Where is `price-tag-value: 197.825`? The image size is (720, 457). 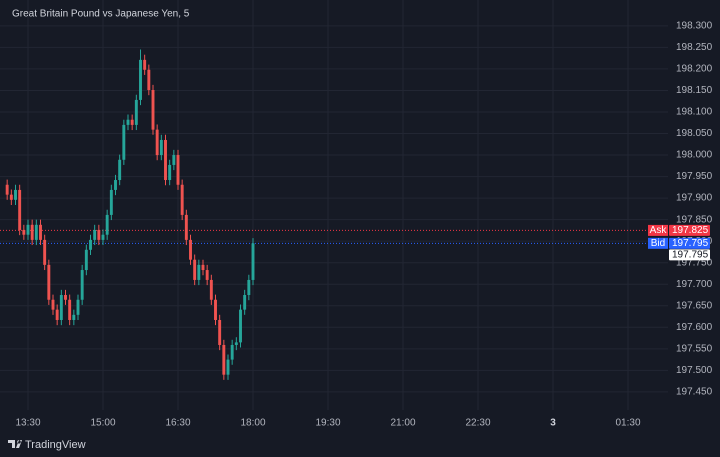
price-tag-value: 197.825 is located at coordinates (690, 230).